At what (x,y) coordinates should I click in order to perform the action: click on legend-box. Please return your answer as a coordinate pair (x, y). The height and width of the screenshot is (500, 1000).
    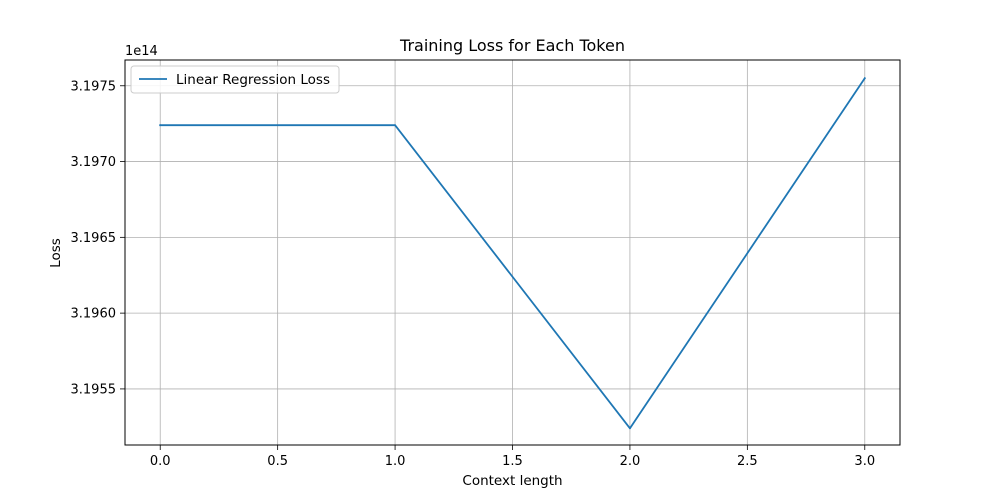
    Looking at the image, I should click on (235, 79).